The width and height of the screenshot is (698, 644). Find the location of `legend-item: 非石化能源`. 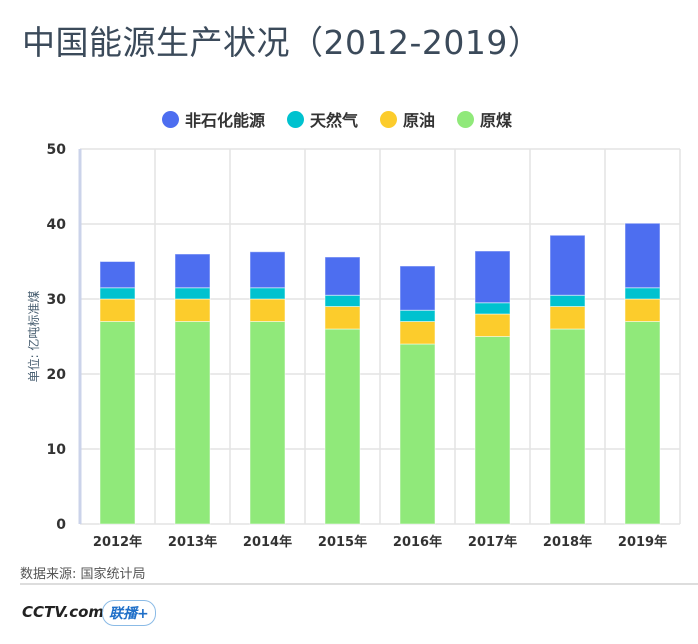

legend-item: 非石化能源 is located at coordinates (213, 119).